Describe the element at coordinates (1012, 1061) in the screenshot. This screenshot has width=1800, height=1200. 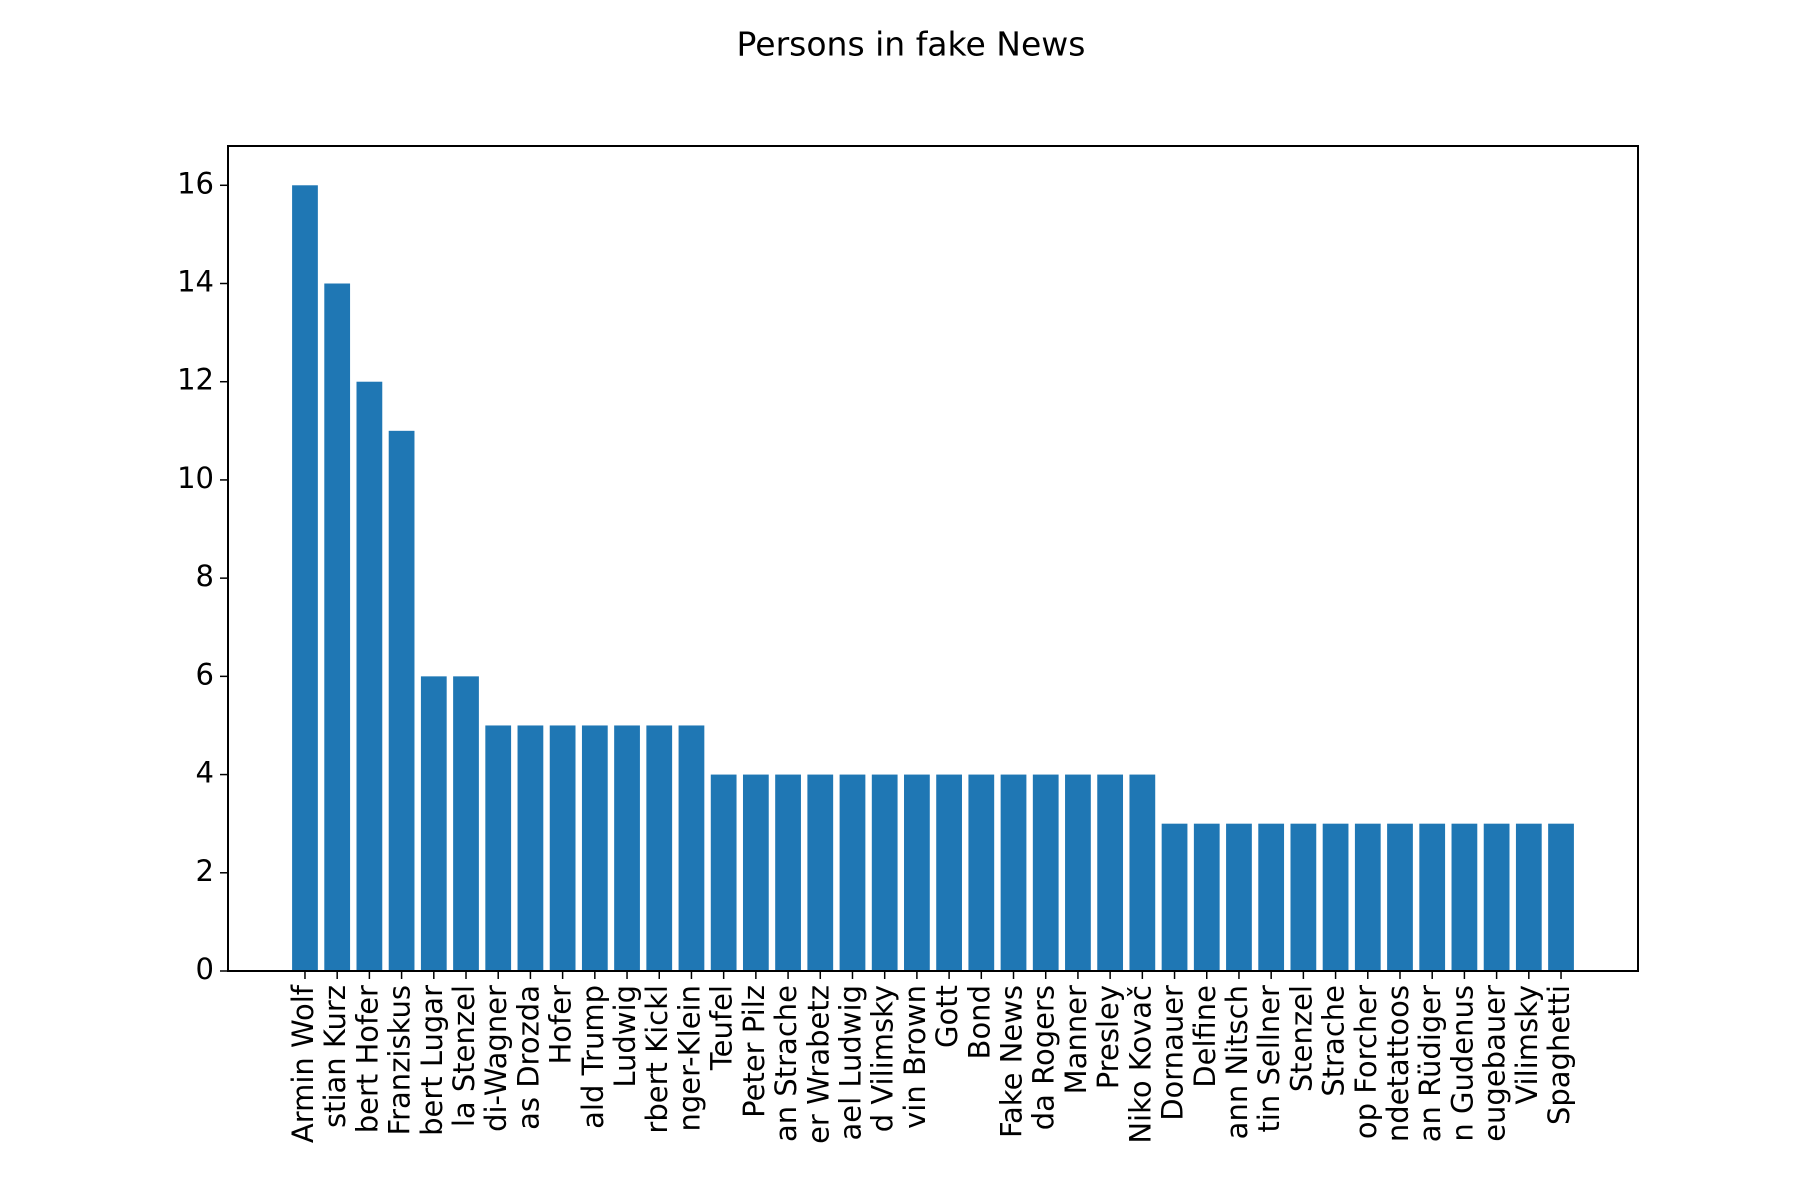
I see `x-tick-label: Fake News` at that location.